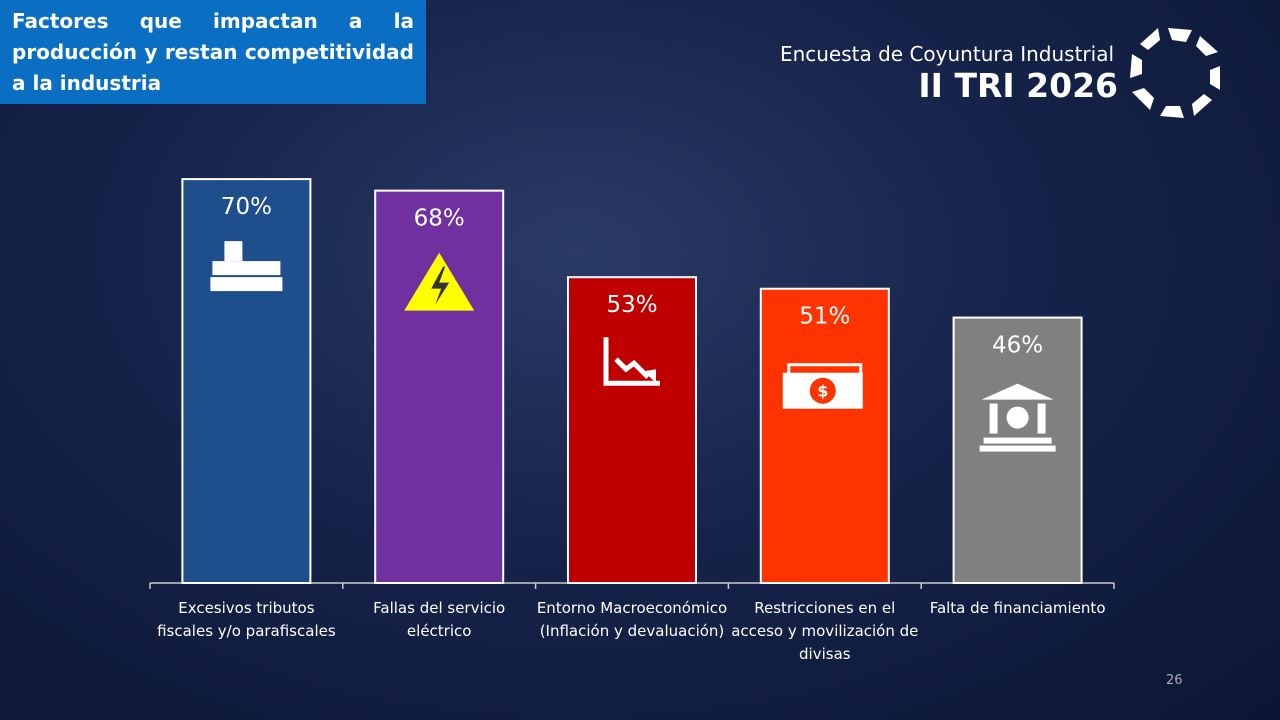 The height and width of the screenshot is (720, 1280). I want to click on value-label: 70%, so click(246, 207).